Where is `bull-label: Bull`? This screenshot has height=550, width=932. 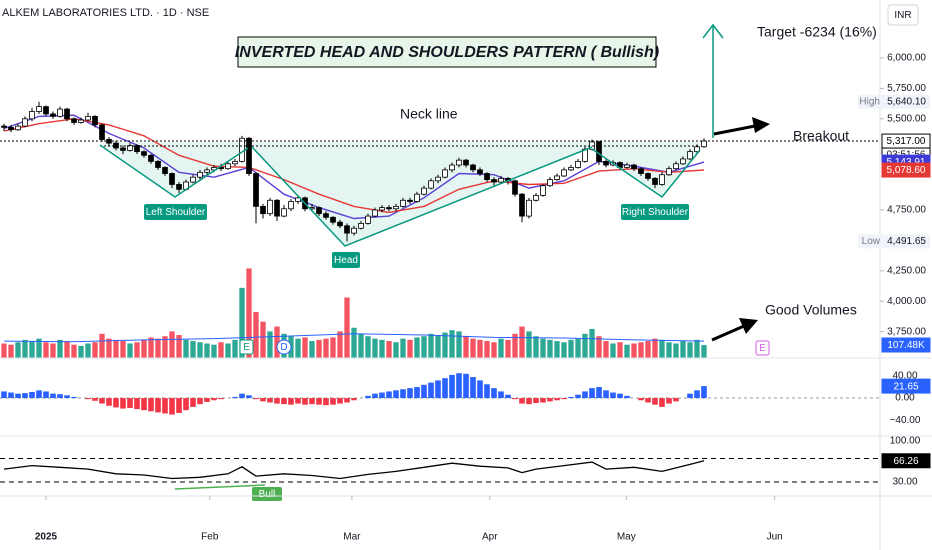 bull-label: Bull is located at coordinates (267, 494).